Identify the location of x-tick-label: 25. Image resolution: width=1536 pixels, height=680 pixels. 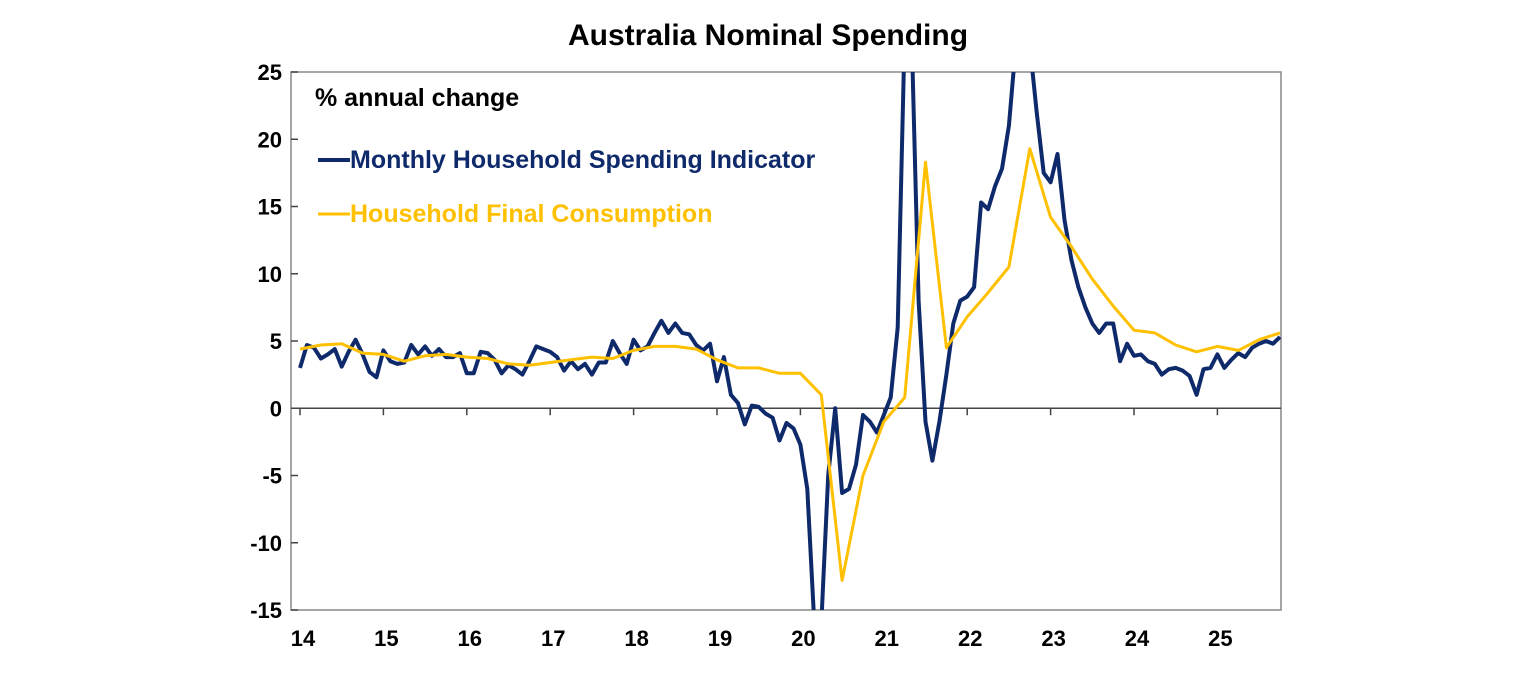
(1220, 638).